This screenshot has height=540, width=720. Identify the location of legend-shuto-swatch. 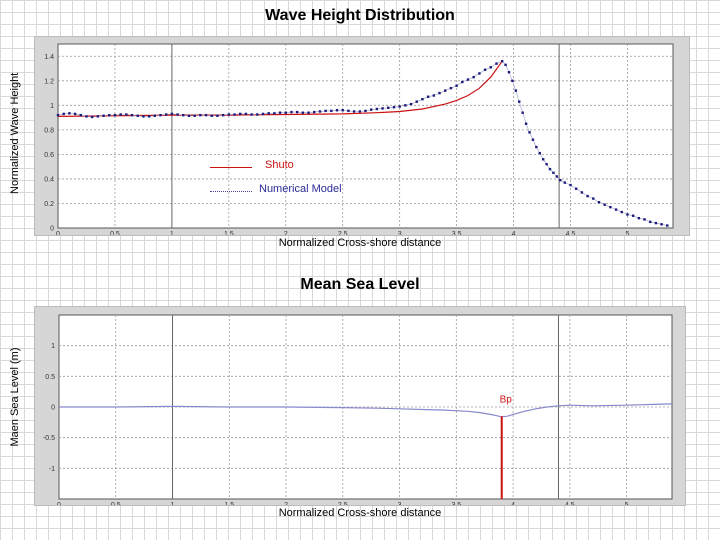
(231, 167).